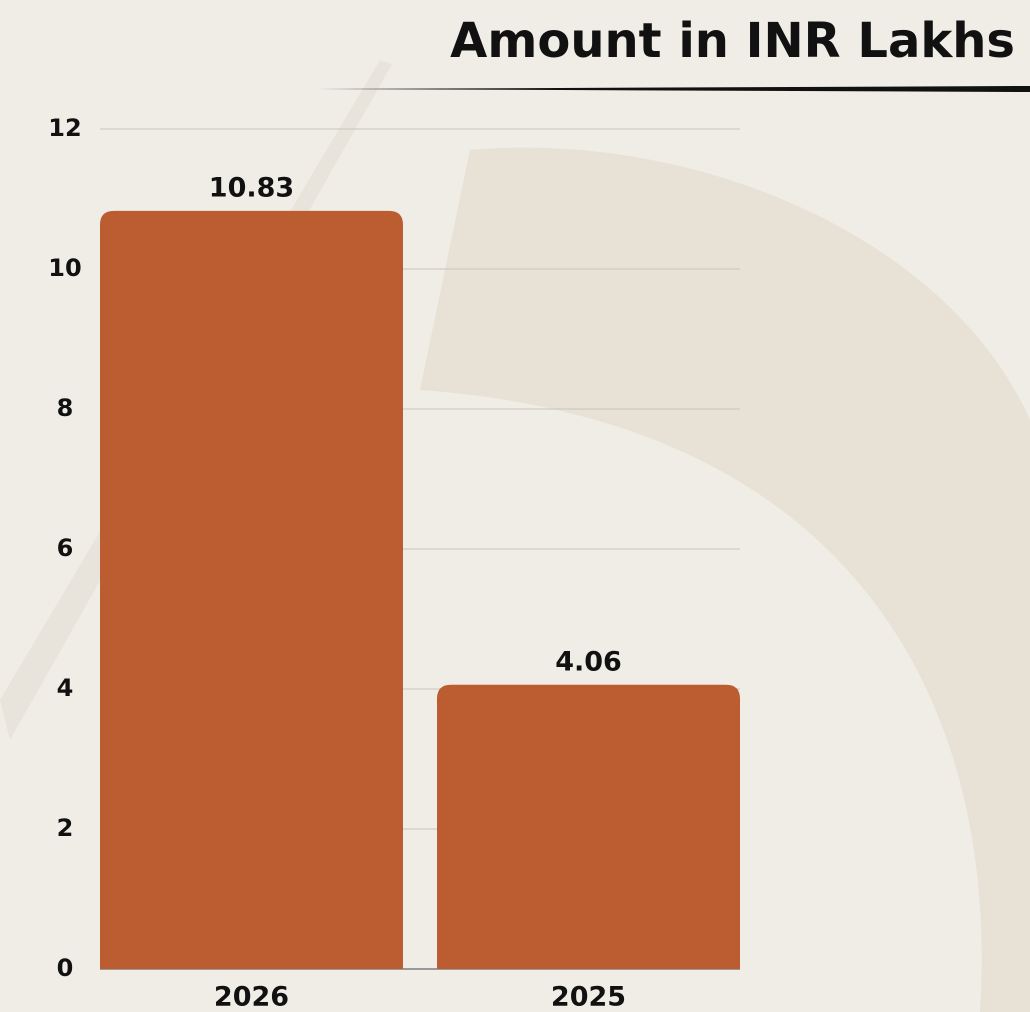 Image resolution: width=1030 pixels, height=1012 pixels. I want to click on bar, so click(588, 826).